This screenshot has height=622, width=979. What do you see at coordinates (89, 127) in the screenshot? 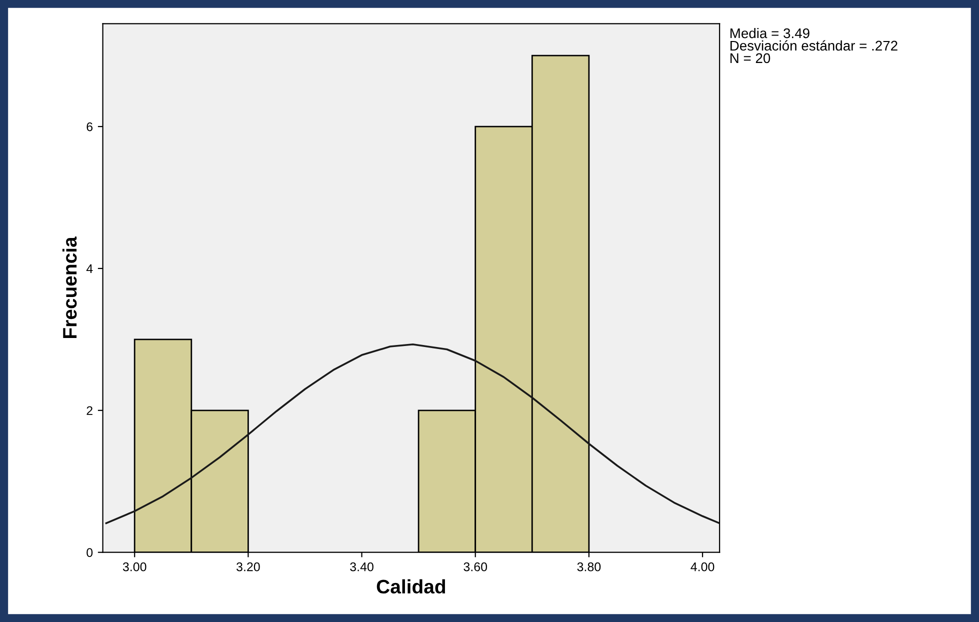
I see `y-tick-label: 6` at bounding box center [89, 127].